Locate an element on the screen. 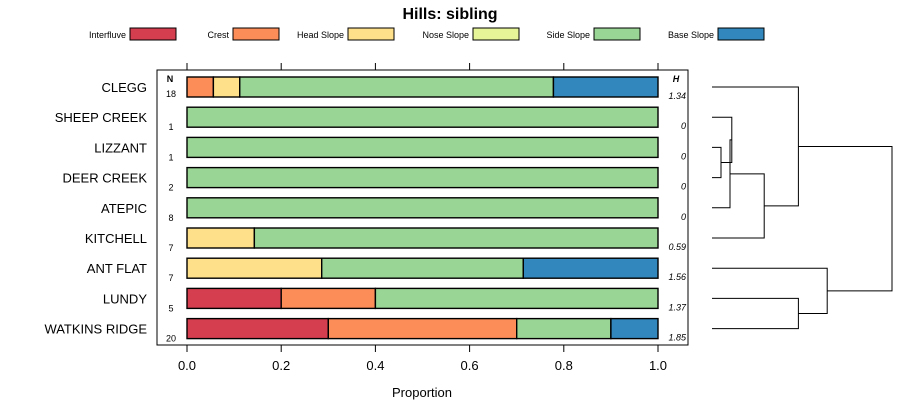 The height and width of the screenshot is (420, 900). x-tick-label: 0.2 is located at coordinates (281, 365).